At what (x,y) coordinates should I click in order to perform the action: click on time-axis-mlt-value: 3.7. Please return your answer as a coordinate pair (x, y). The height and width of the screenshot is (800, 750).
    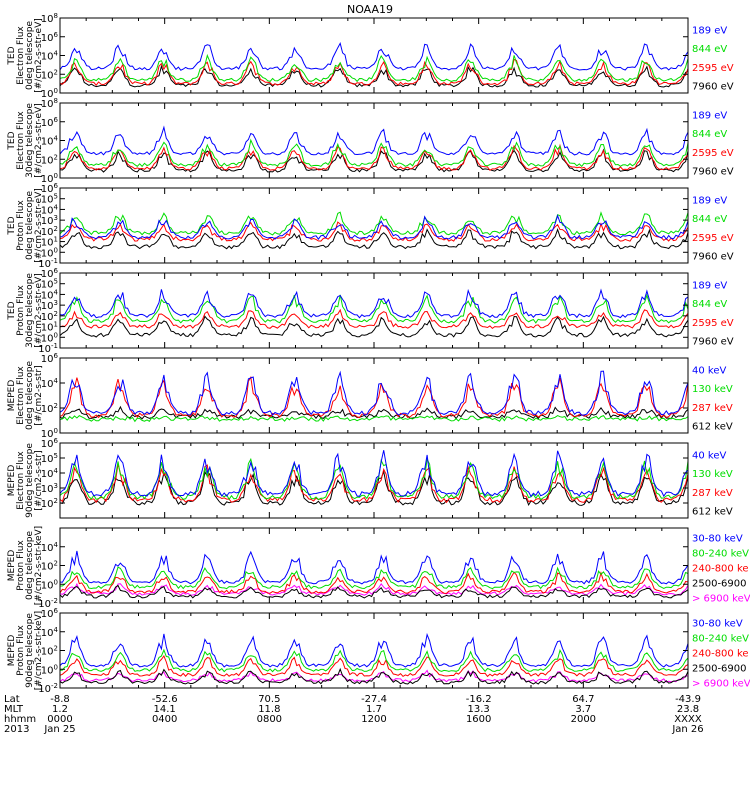
    Looking at the image, I should click on (583, 709).